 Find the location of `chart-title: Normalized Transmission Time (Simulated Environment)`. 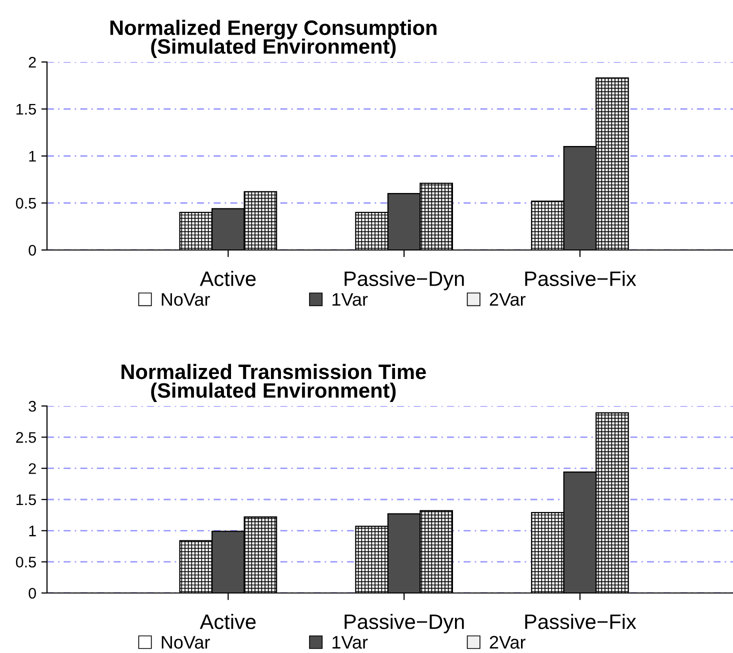

chart-title: Normalized Transmission Time (Simulated Environment) is located at coordinates (274, 383).